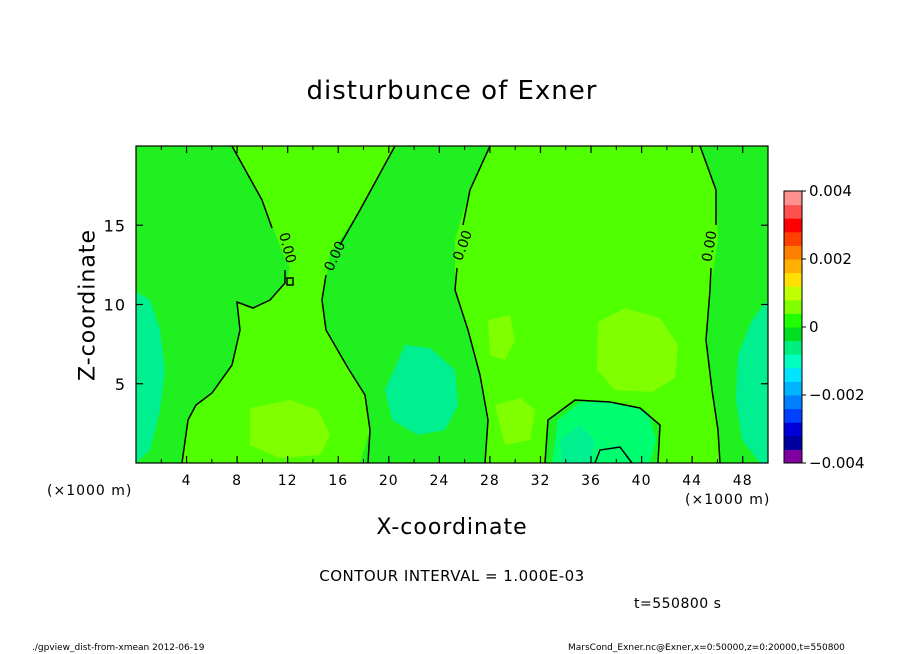 This screenshot has width=904, height=654. Describe the element at coordinates (288, 304) in the screenshot. I see `positive-region-left` at that location.